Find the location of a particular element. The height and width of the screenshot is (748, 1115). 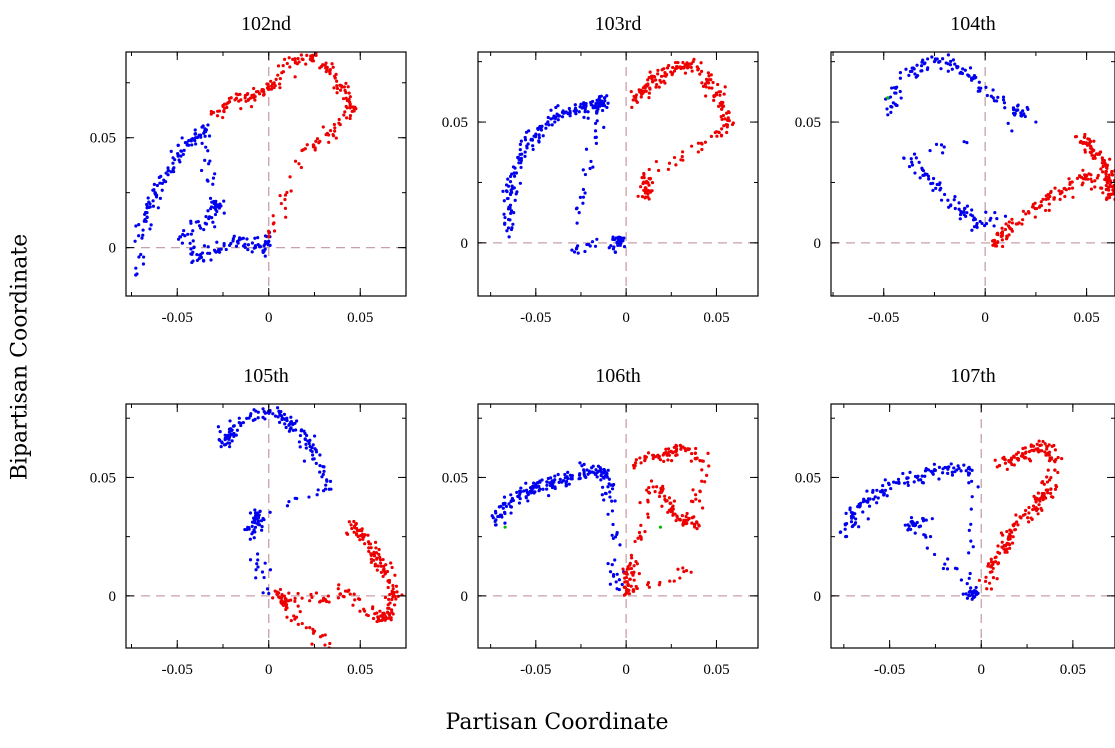

x-tick-label: 0.05 is located at coordinates (360, 670).